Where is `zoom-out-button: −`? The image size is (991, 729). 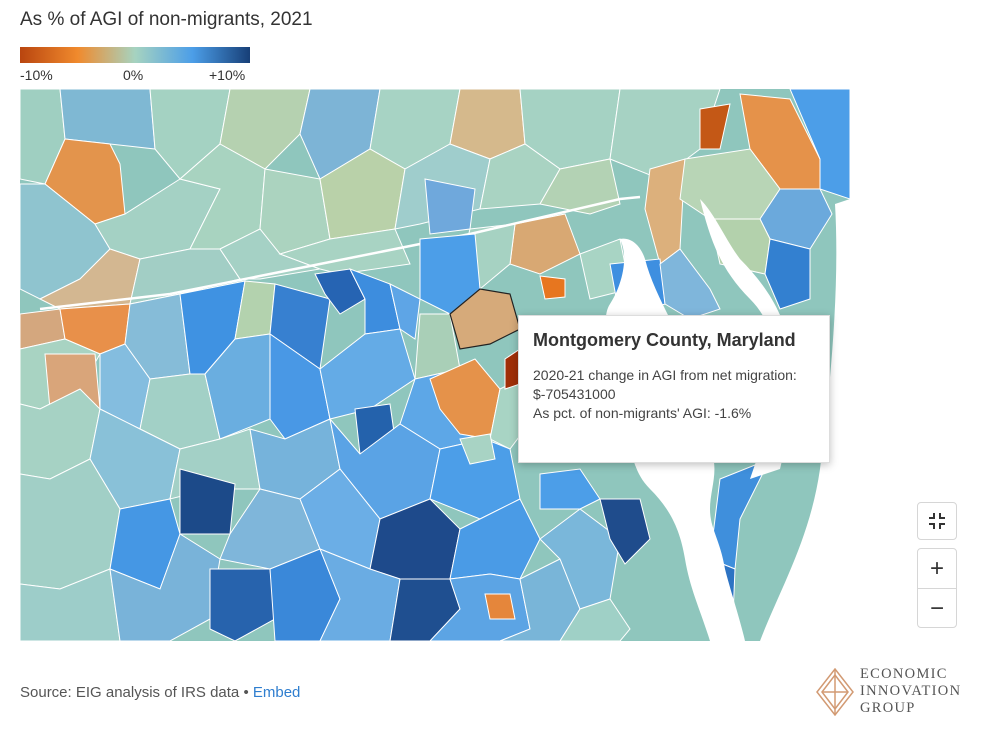 zoom-out-button: − is located at coordinates (937, 608).